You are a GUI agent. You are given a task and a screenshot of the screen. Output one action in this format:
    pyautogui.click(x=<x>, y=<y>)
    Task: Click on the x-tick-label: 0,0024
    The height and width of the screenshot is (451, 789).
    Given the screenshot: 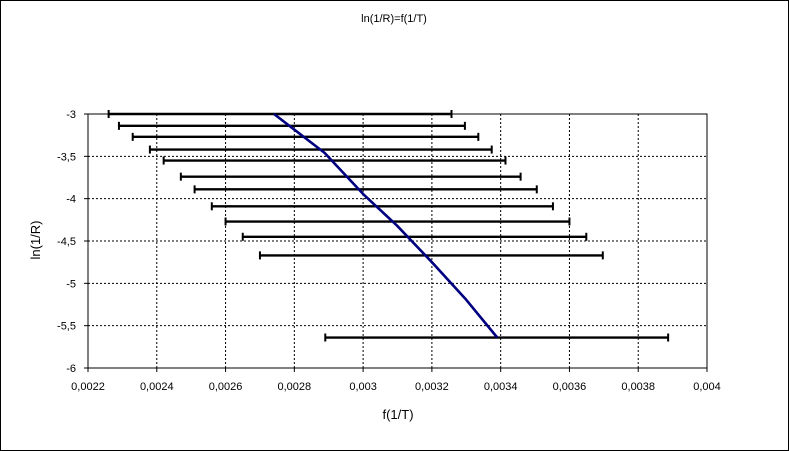 What is the action you would take?
    pyautogui.click(x=157, y=387)
    